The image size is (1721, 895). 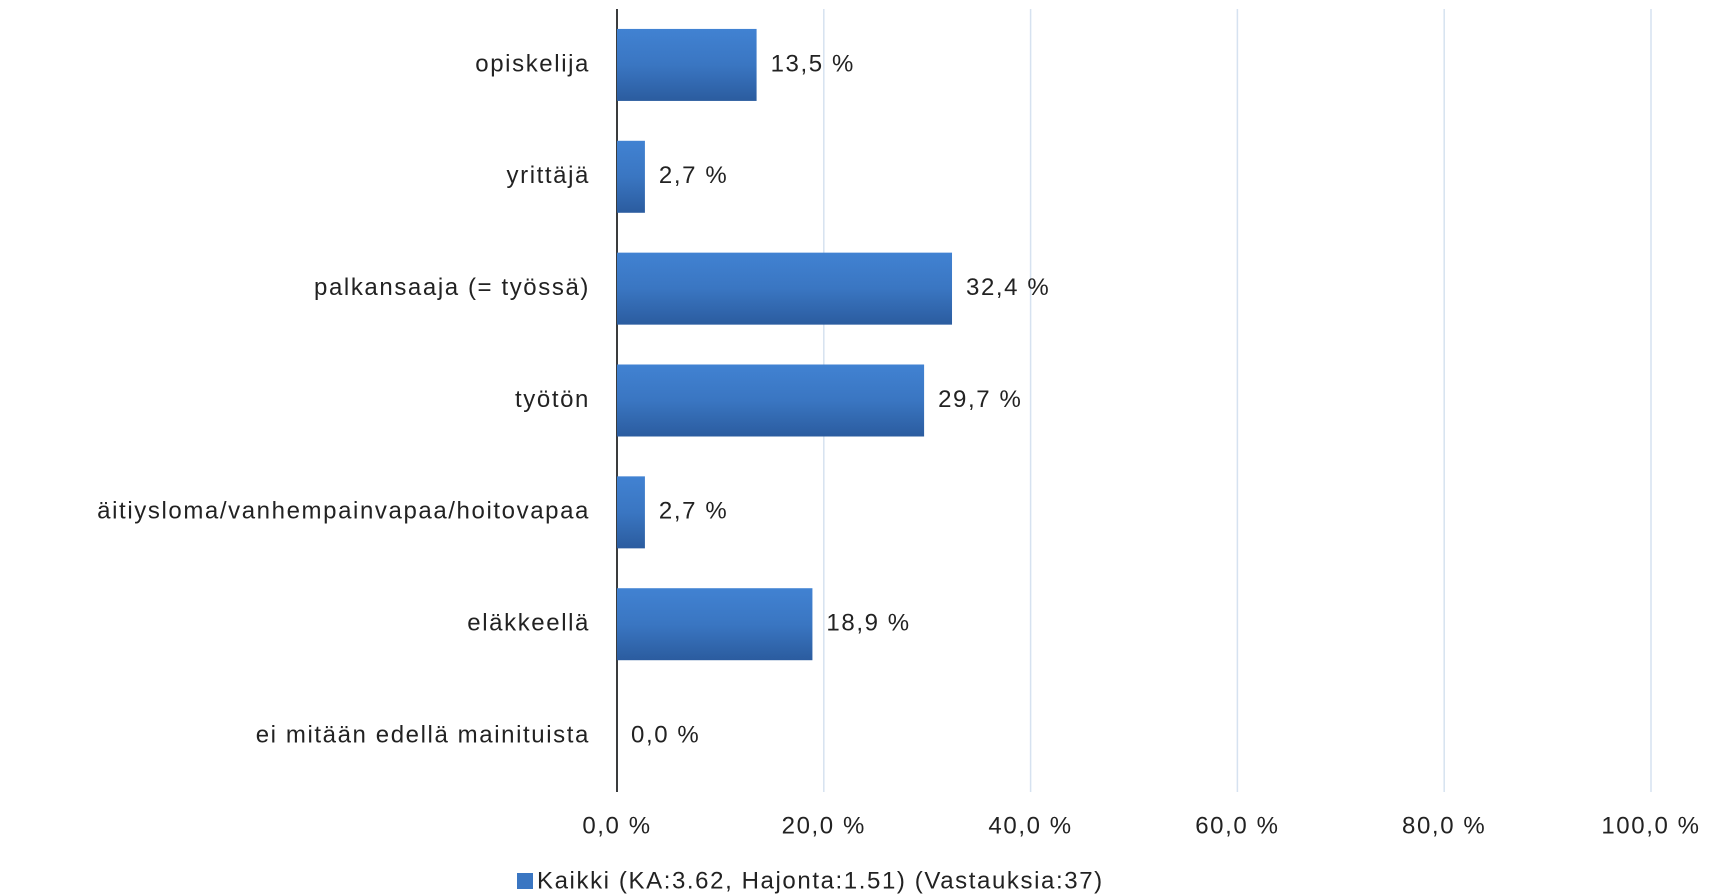 I want to click on x-tick-label: 20,0 %, so click(x=824, y=825).